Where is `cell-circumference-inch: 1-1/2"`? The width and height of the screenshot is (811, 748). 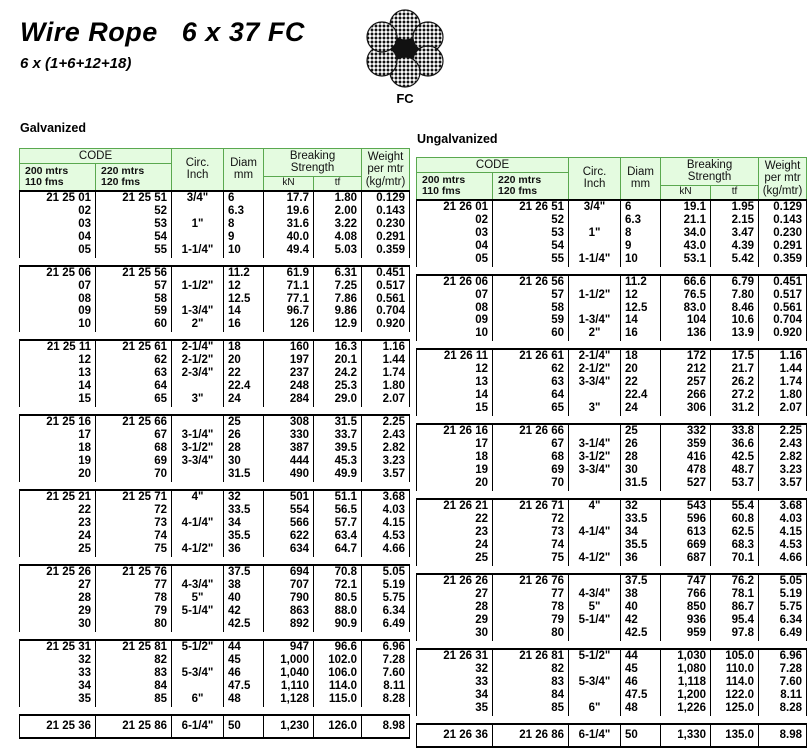
cell-circumference-inch: 1-1/2" is located at coordinates (198, 286).